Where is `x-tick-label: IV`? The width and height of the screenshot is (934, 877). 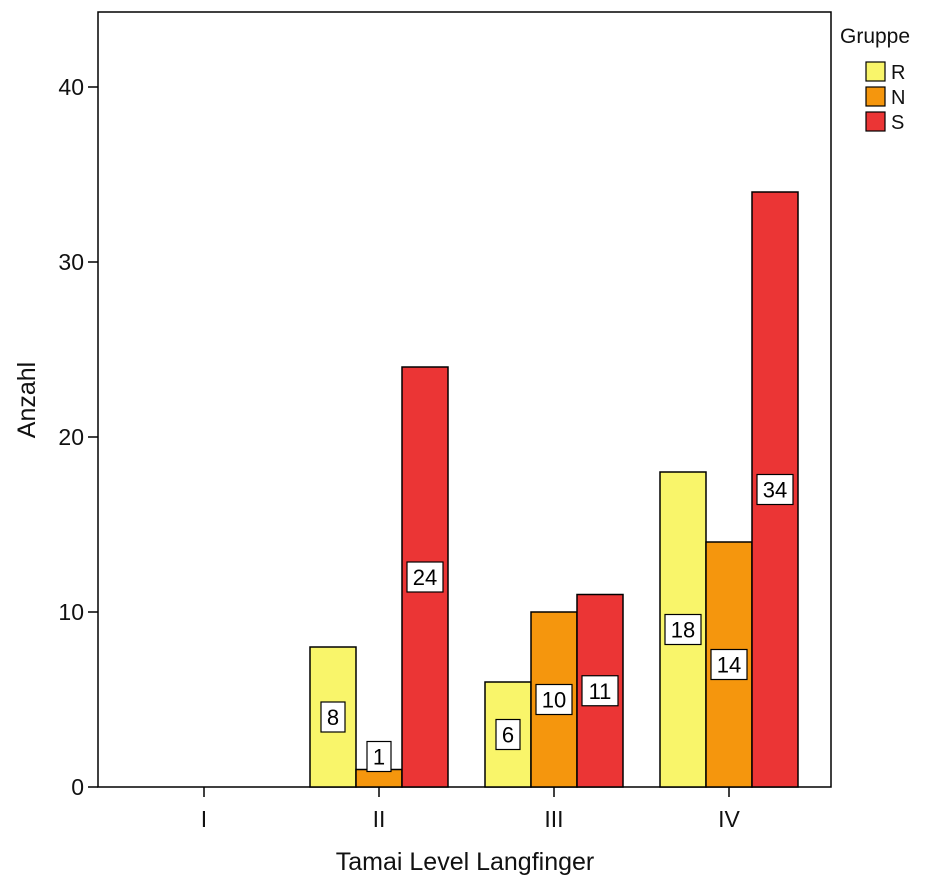 x-tick-label: IV is located at coordinates (729, 819).